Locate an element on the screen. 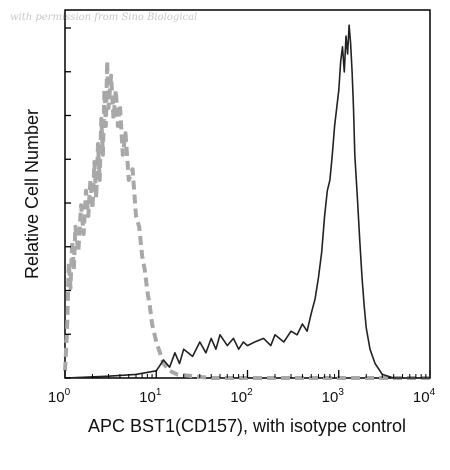 This screenshot has width=450, height=470. x-tick-label: 10³ is located at coordinates (333, 396).